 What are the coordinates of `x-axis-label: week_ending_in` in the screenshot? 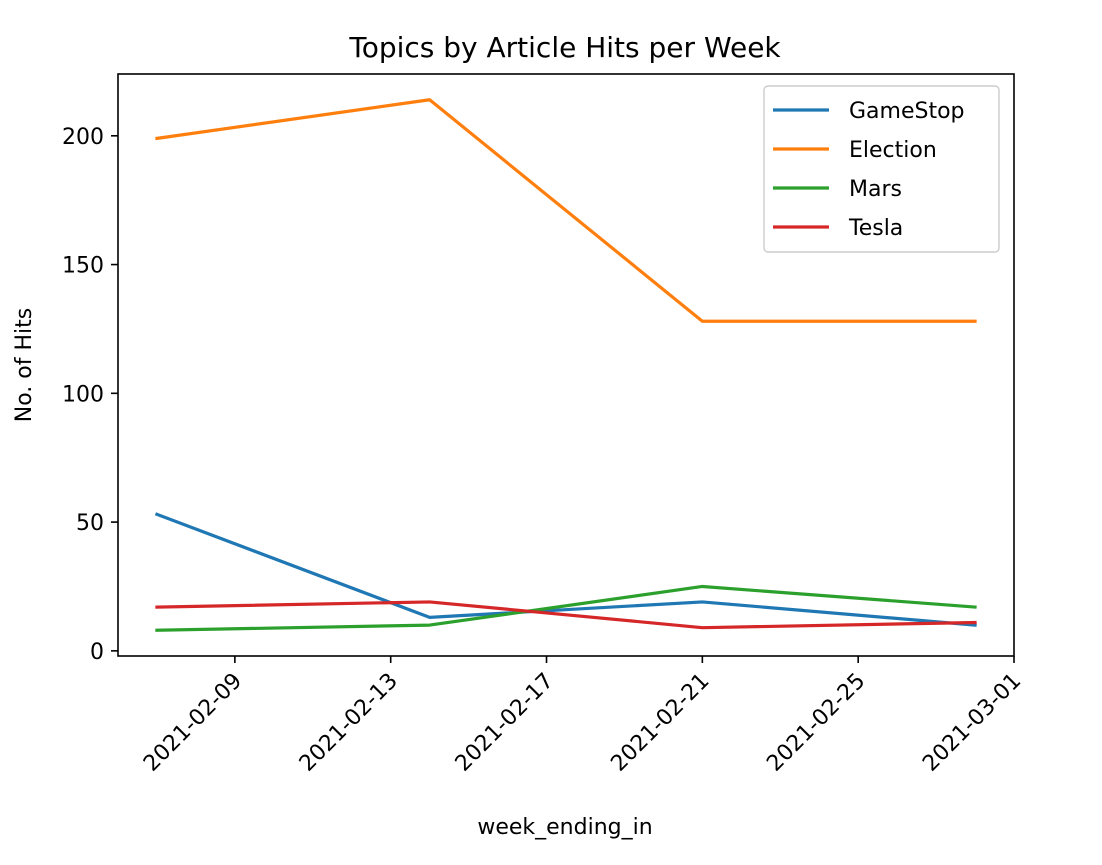 It's located at (564, 827).